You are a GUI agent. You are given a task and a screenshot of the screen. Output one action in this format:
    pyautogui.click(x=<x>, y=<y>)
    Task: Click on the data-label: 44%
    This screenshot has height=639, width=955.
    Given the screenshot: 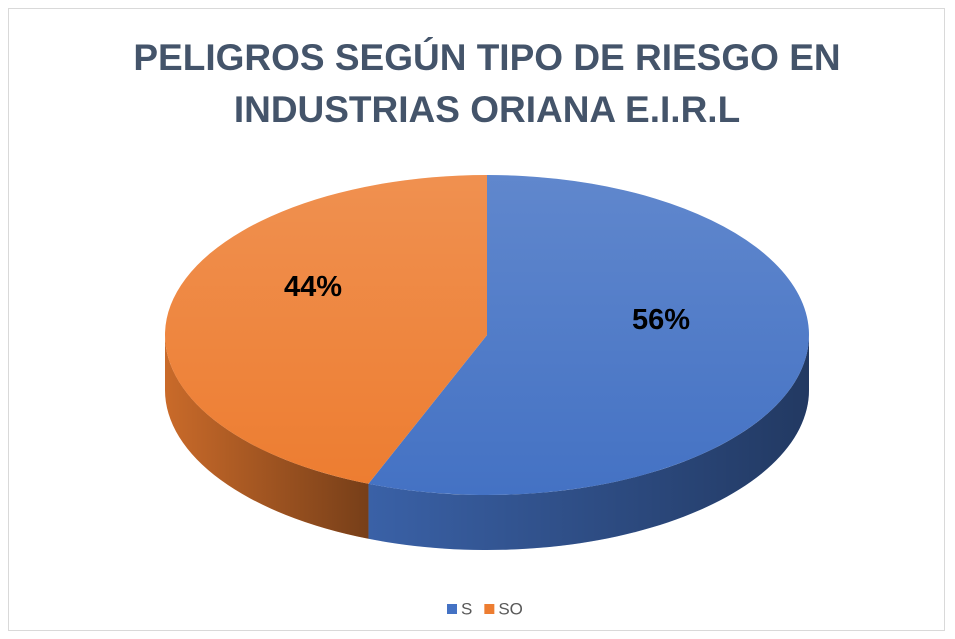 What is the action you would take?
    pyautogui.click(x=313, y=287)
    